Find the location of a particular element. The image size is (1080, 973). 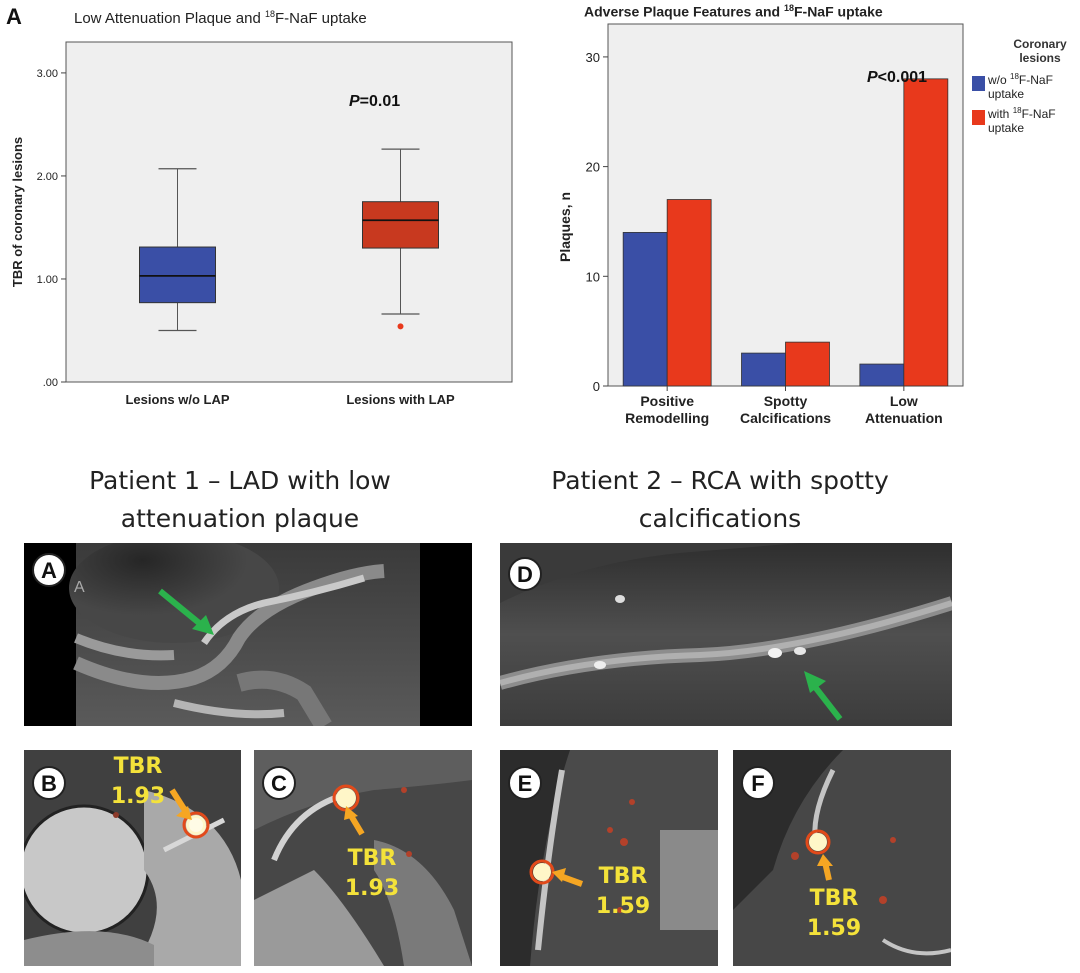

ct-image-f-tbr: TBR 1.59 is located at coordinates (834, 914).